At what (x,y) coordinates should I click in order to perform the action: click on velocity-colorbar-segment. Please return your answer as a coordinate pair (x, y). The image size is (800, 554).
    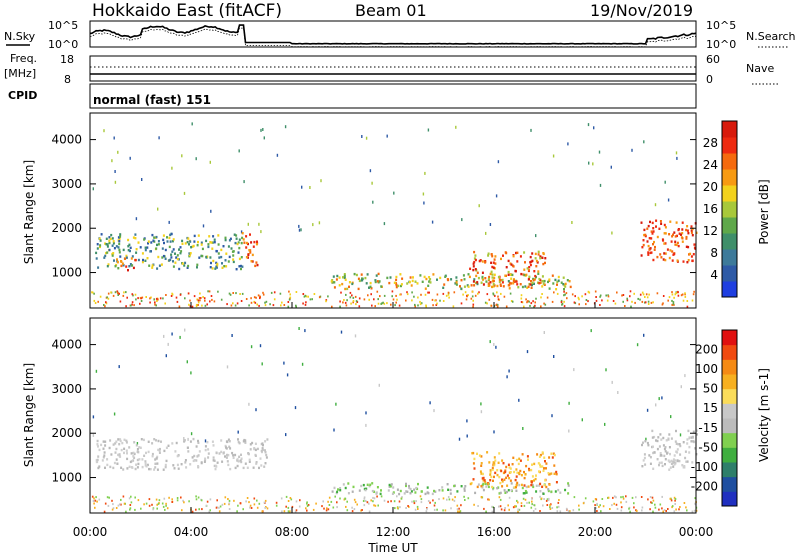
    Looking at the image, I should click on (729, 396).